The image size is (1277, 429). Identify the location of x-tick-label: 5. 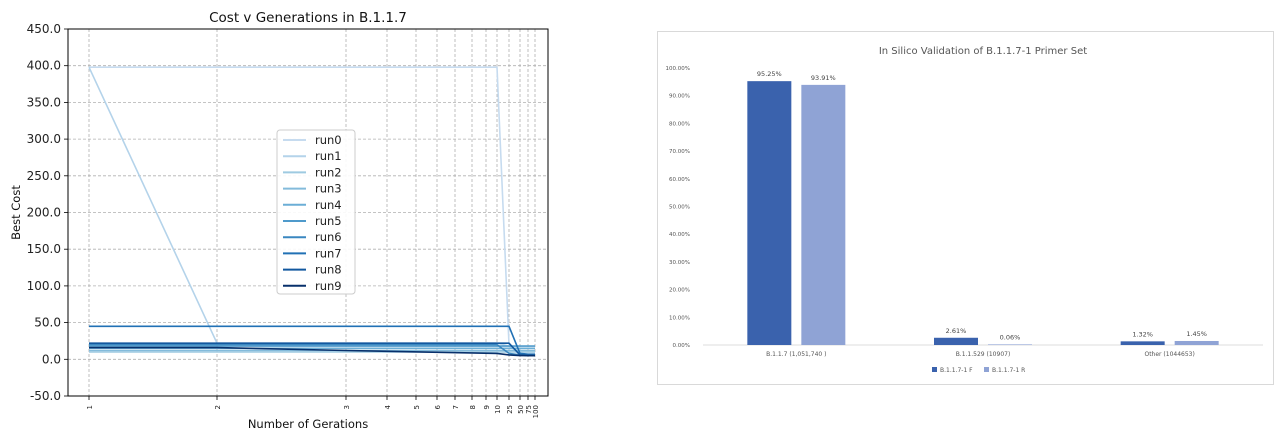
(417, 407).